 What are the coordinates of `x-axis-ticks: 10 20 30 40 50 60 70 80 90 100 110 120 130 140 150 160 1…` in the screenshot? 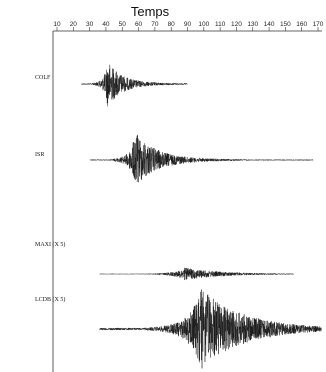 It's located at (188, 26).